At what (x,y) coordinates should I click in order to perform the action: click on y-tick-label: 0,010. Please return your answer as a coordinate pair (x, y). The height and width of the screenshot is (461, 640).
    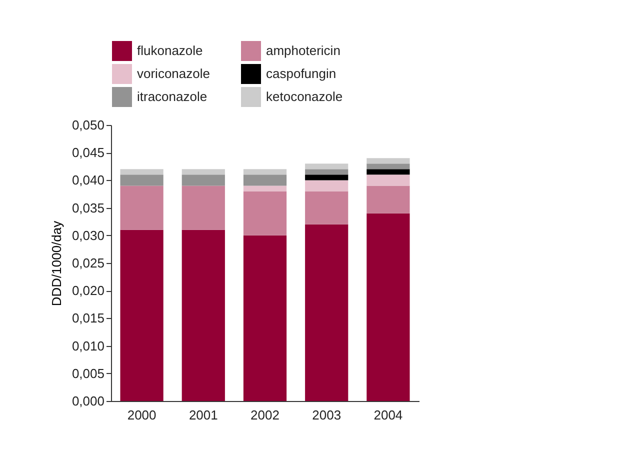
    Looking at the image, I should click on (88, 346).